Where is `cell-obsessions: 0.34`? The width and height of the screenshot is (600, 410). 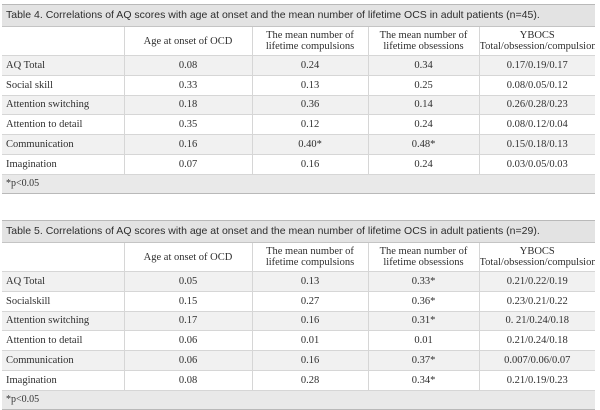
cell-obsessions: 0.34 is located at coordinates (424, 65).